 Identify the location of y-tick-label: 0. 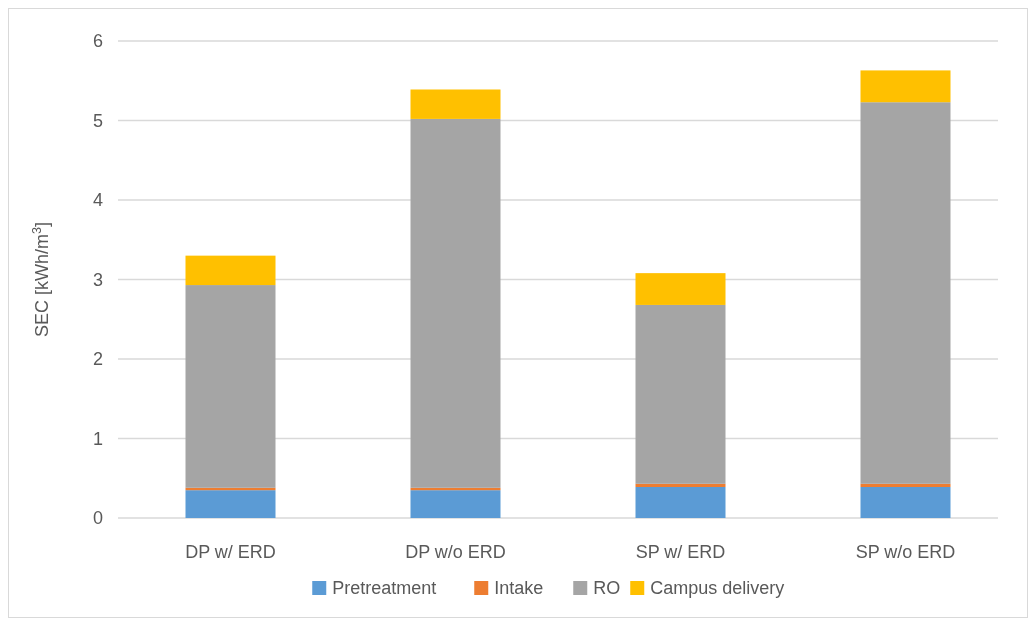
(97, 518).